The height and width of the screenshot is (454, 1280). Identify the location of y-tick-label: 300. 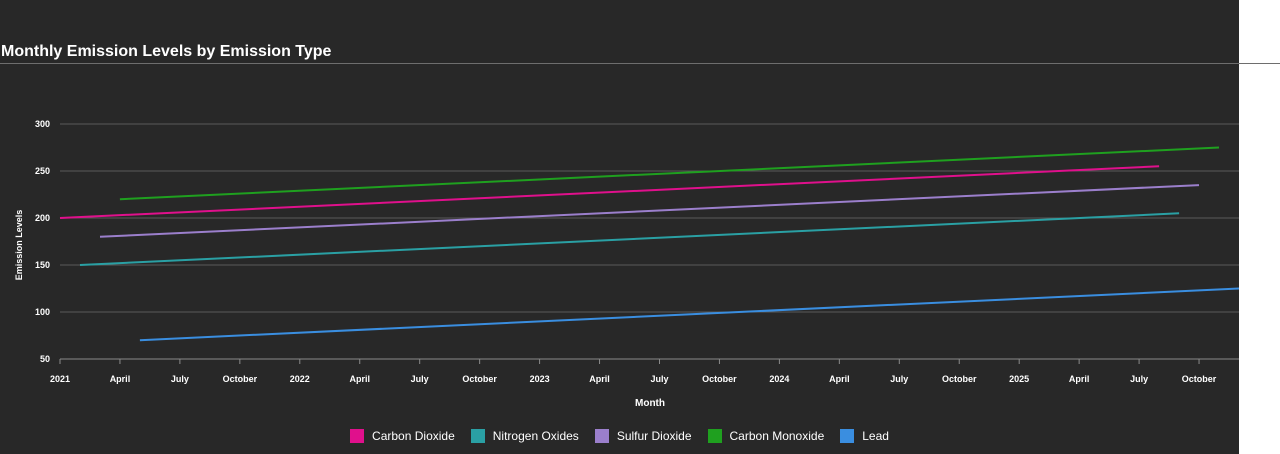
(42, 124).